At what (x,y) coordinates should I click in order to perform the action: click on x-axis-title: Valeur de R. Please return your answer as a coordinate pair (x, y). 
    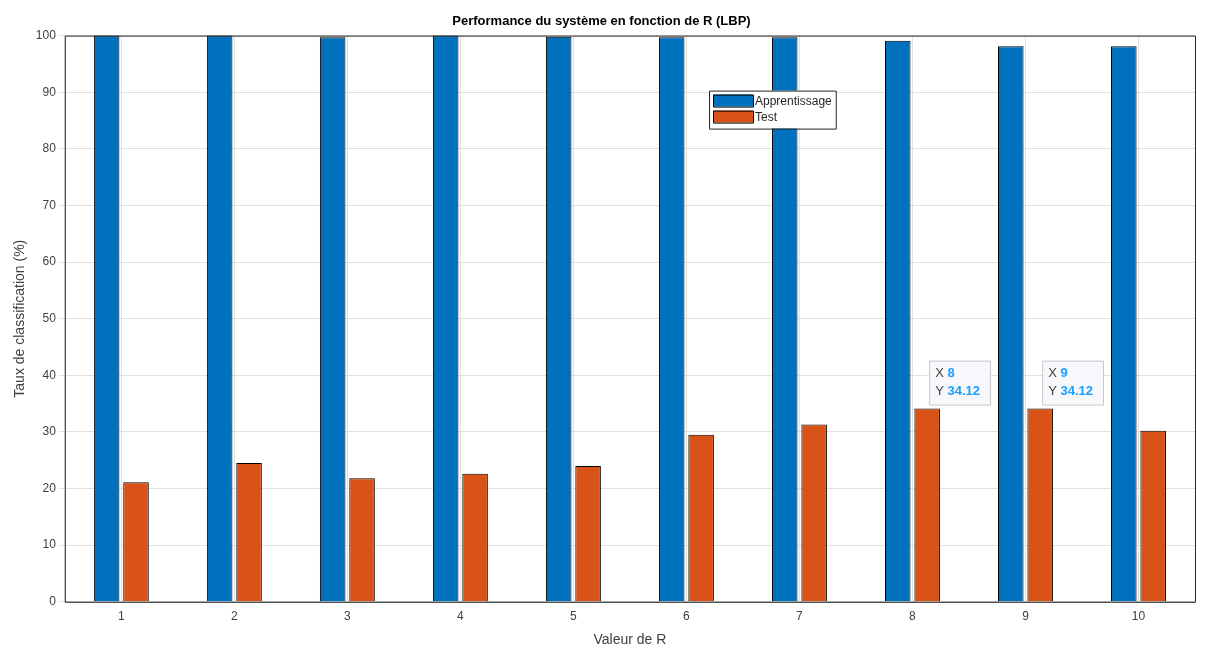
    Looking at the image, I should click on (630, 639).